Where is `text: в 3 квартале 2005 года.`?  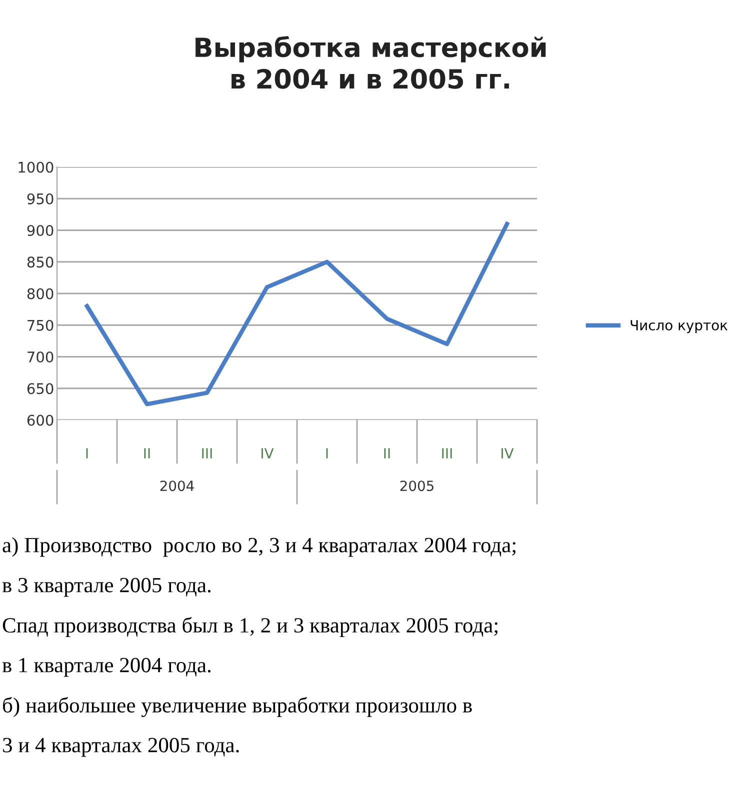
text: в 3 квартале 2005 года. is located at coordinates (106, 587).